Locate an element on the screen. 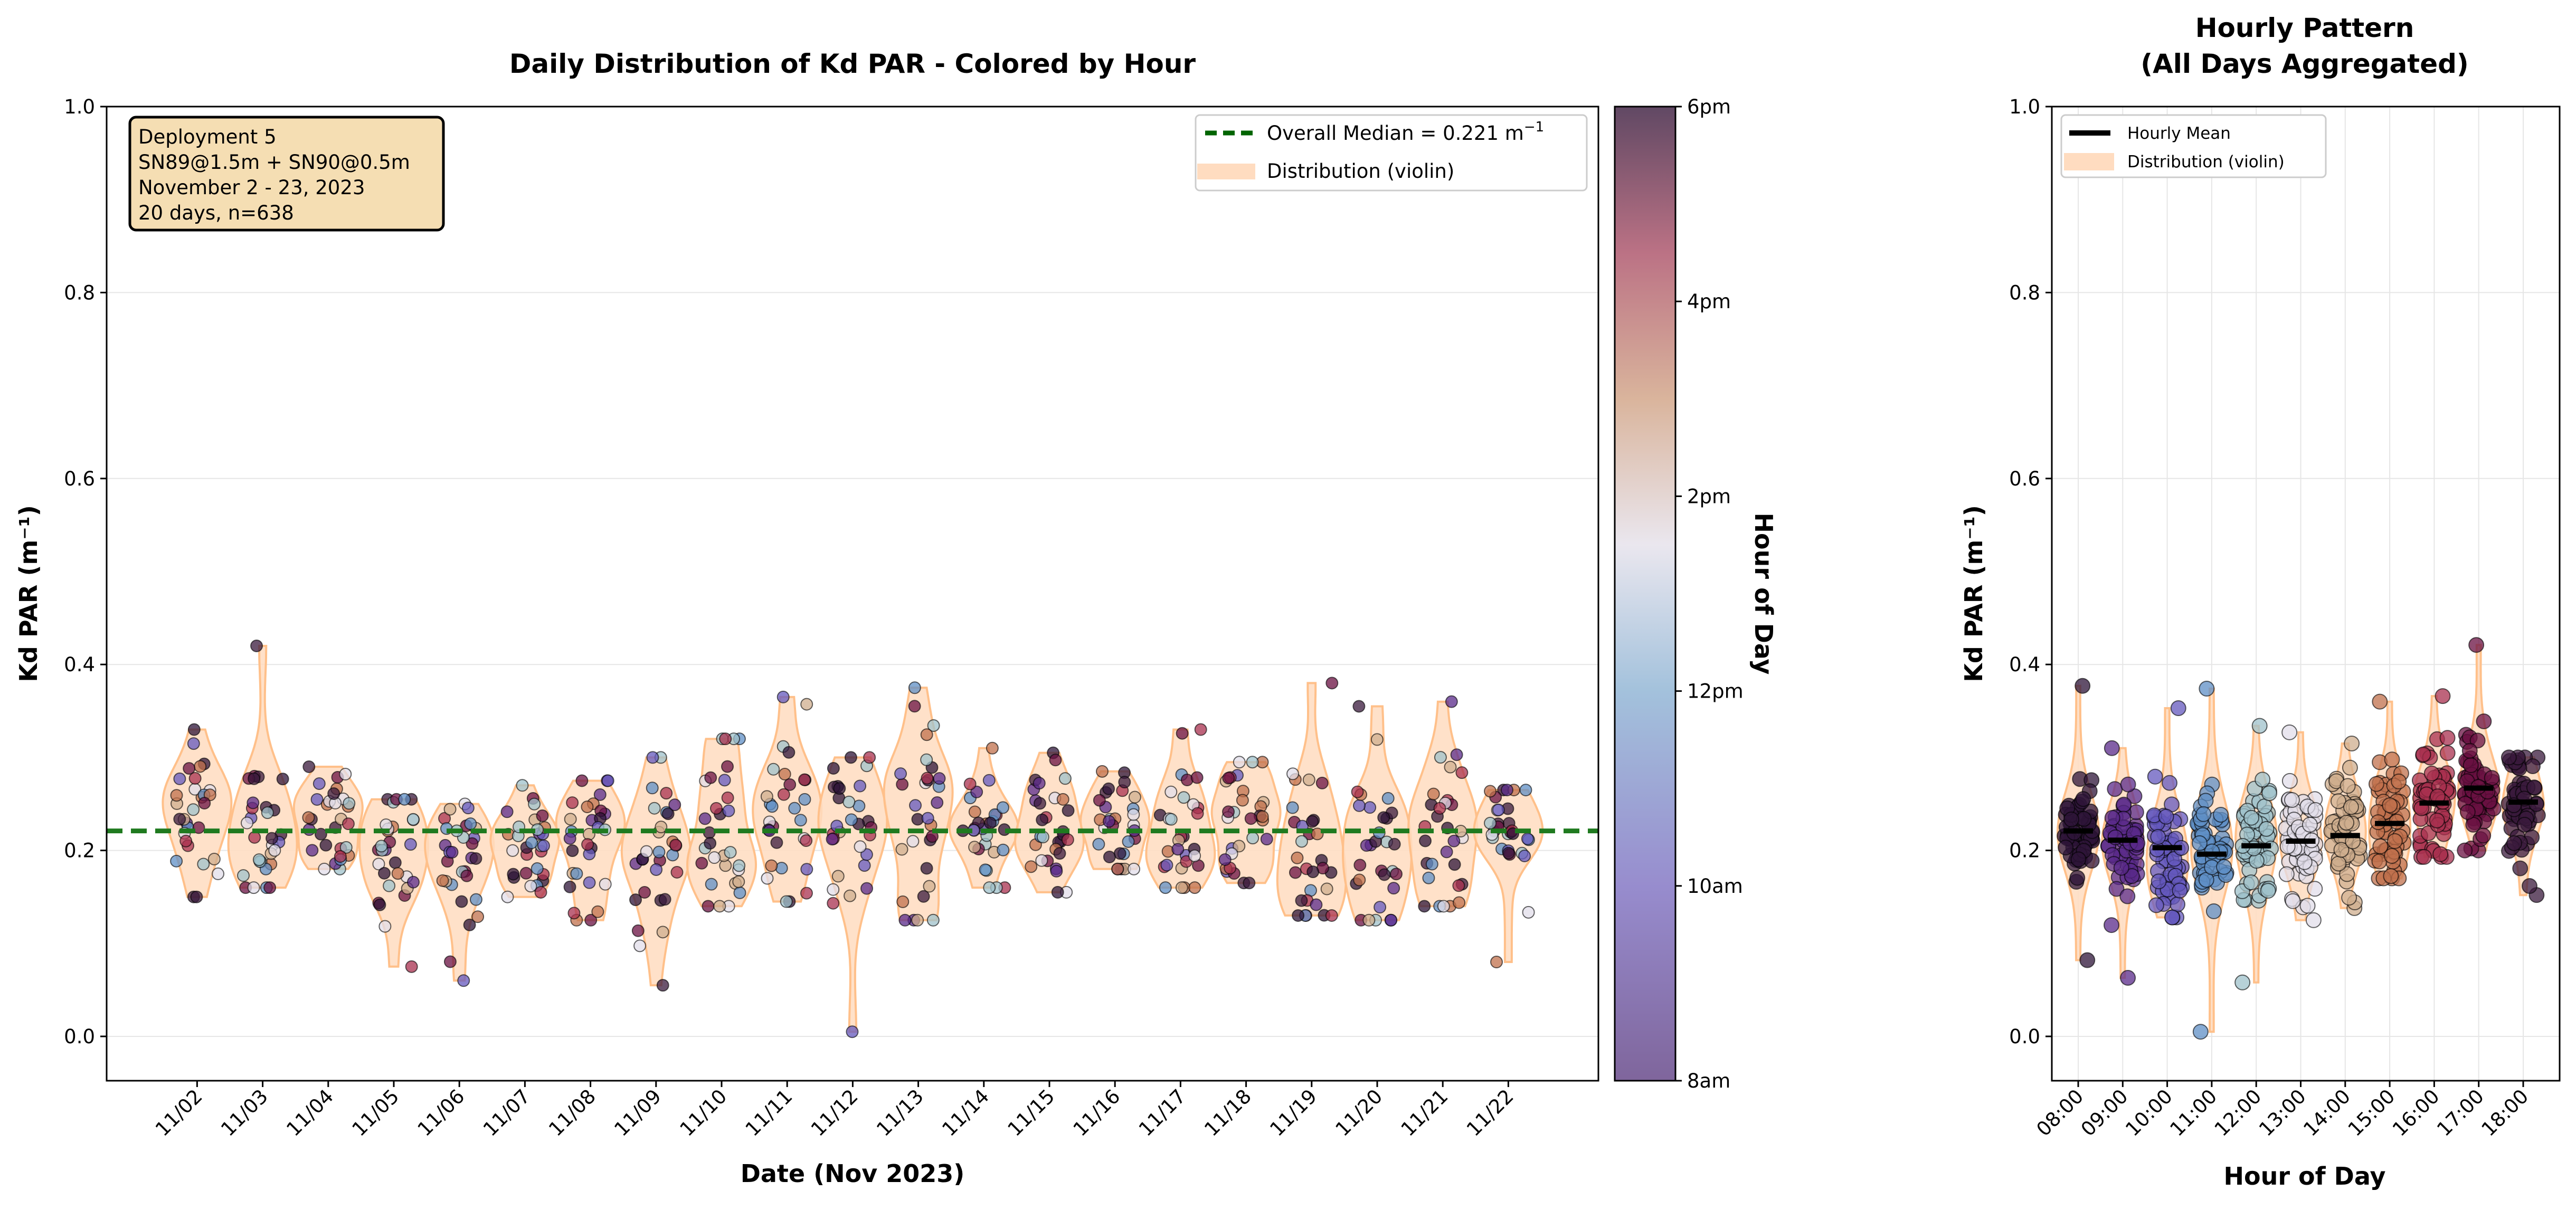 Image resolution: width=2576 pixels, height=1210 pixels. x-tick-label: 11/08 is located at coordinates (572, 1113).